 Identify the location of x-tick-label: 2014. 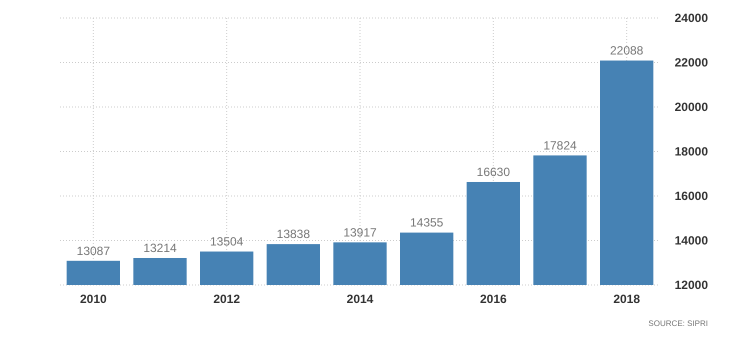
(360, 299).